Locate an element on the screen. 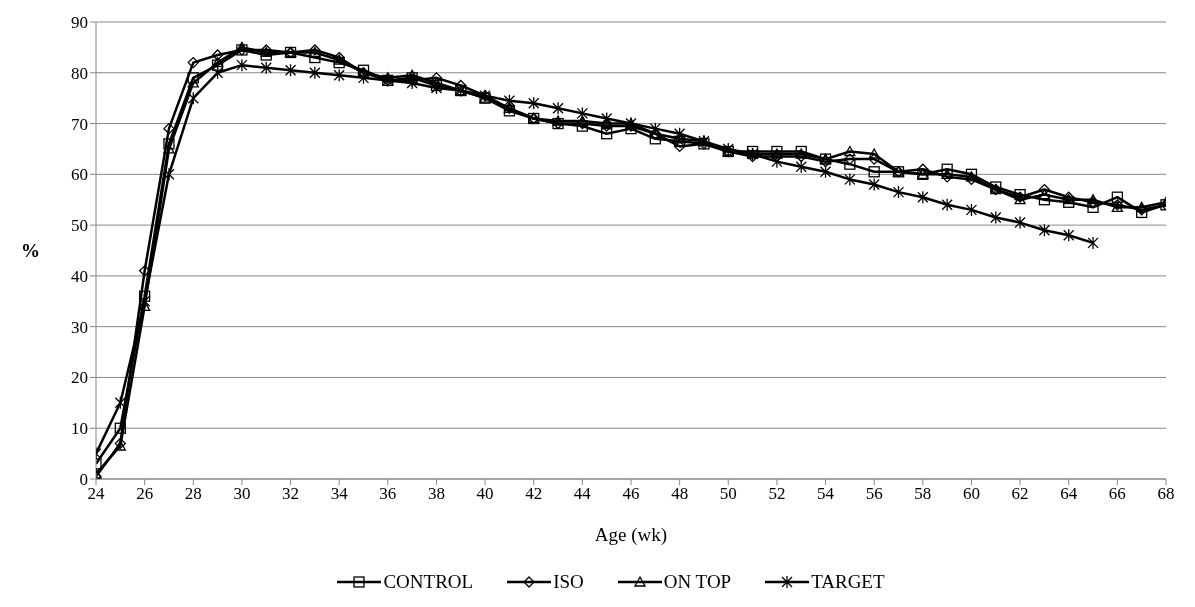 This screenshot has width=1195, height=607. y-tick-label: 30 is located at coordinates (79, 327).